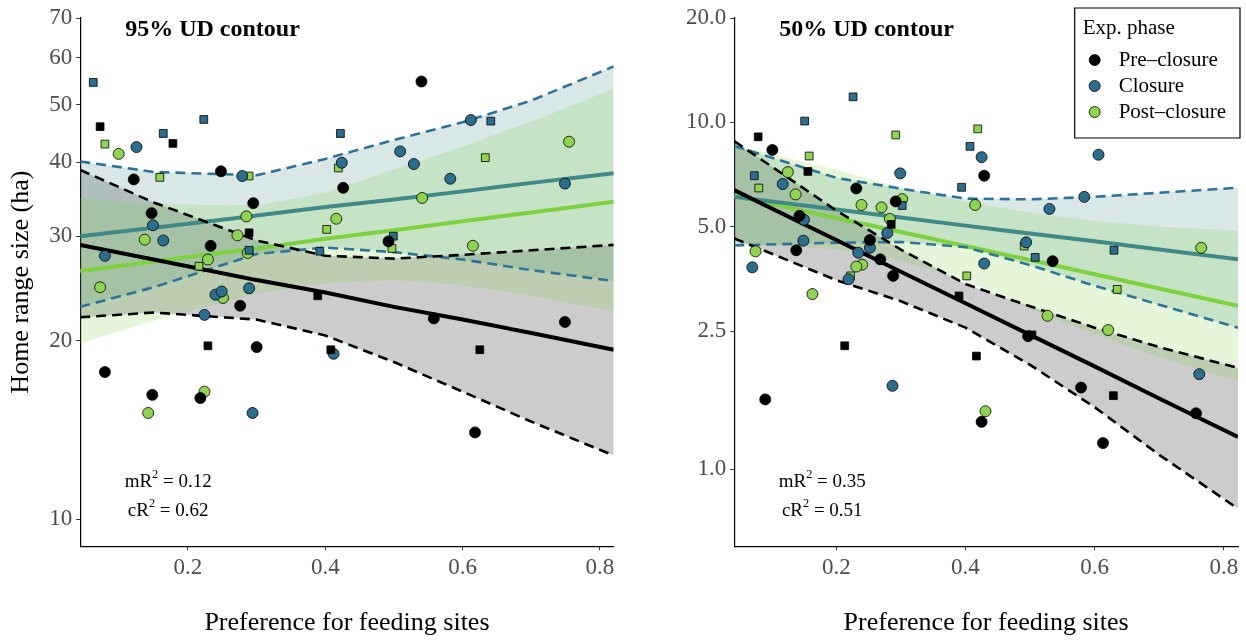 This screenshot has width=1246, height=641. I want to click on y-tick-label: 5.0, so click(712, 225).